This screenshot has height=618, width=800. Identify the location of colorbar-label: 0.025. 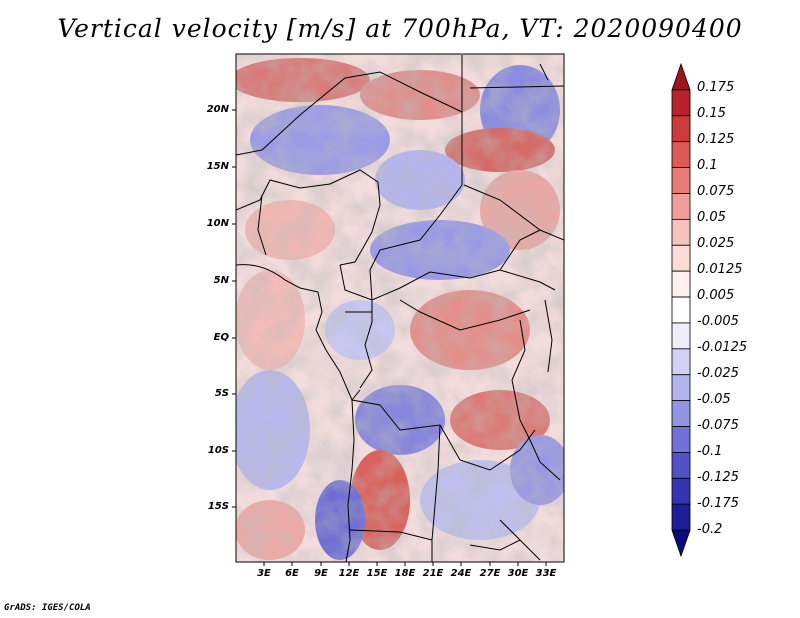
(716, 243).